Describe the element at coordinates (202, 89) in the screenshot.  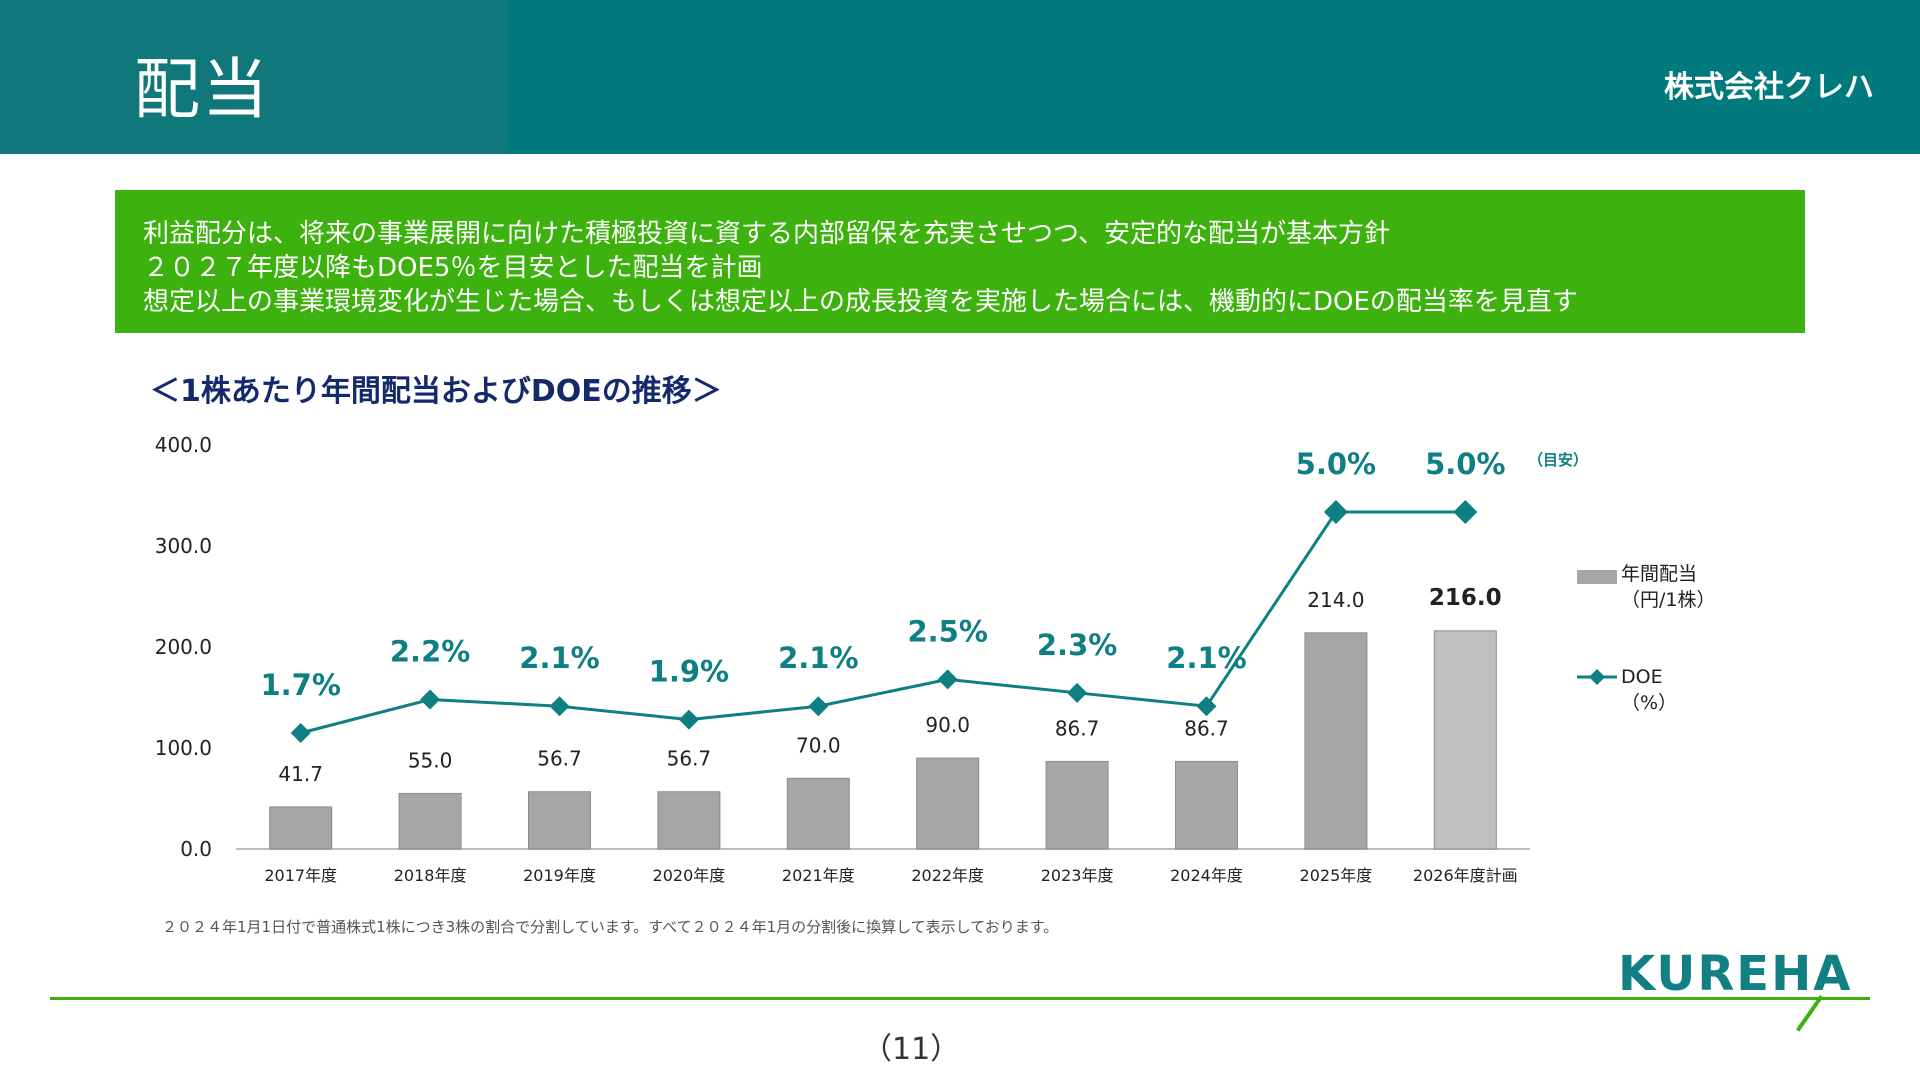
I see `page-title: 配当` at that location.